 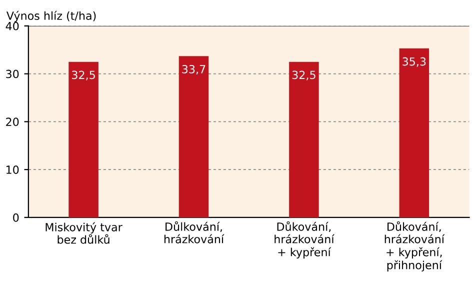 What do you see at coordinates (84, 233) in the screenshot?
I see `x-tick-label: Miskovitý tvar bez důlků` at bounding box center [84, 233].